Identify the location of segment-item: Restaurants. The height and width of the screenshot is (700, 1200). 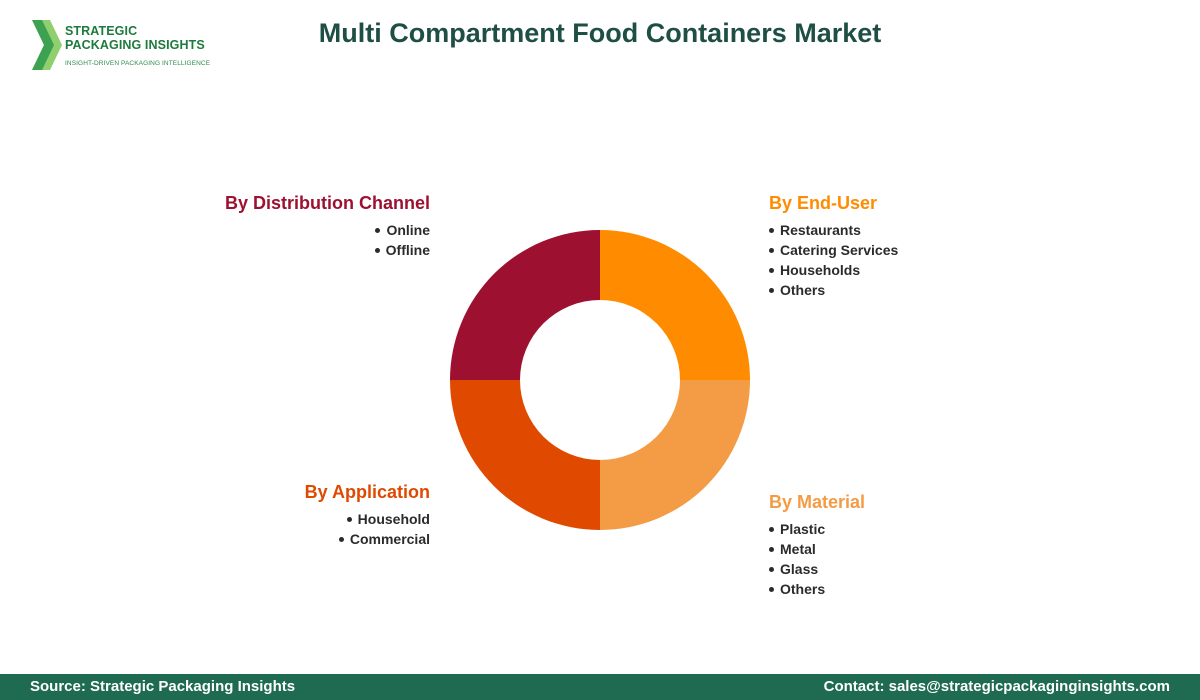
(833, 230).